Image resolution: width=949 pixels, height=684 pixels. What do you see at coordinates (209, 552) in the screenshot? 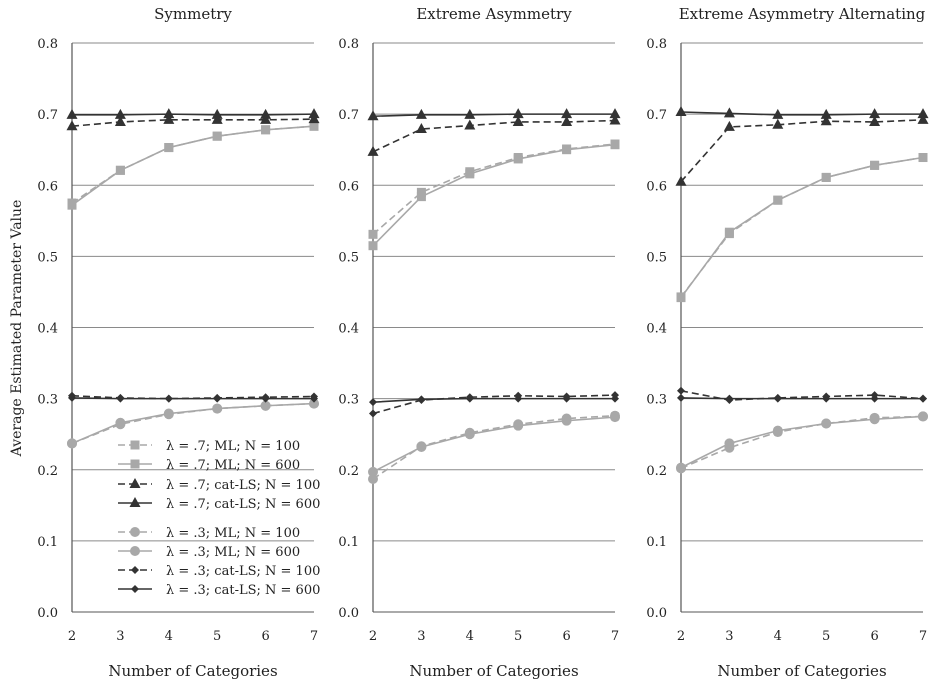
I see `legend-entry-6: λ = .3; ML; N = 600` at bounding box center [209, 552].